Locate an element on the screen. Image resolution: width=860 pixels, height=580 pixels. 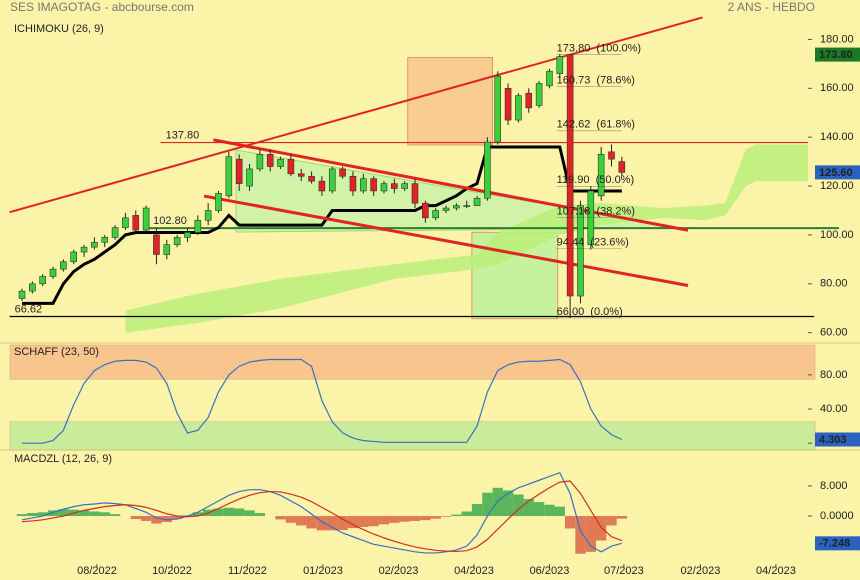
trendline is located at coordinates (446, 240).